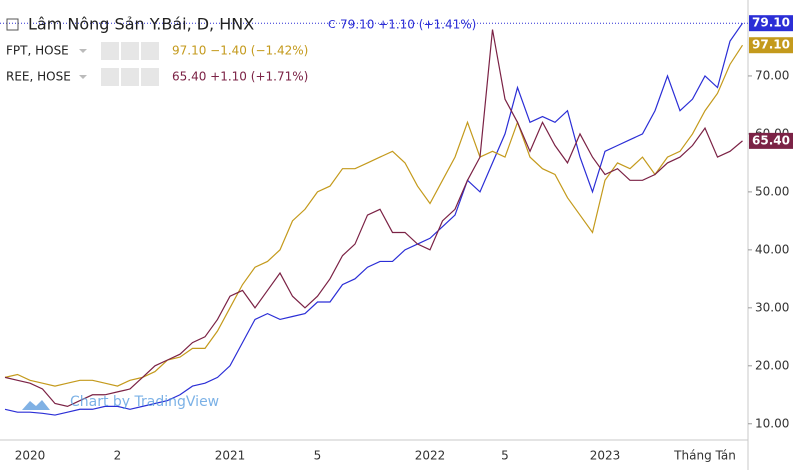  What do you see at coordinates (240, 77) in the screenshot?
I see `legend-quote: 65.40 +1.10 (+1.71%)` at bounding box center [240, 77].